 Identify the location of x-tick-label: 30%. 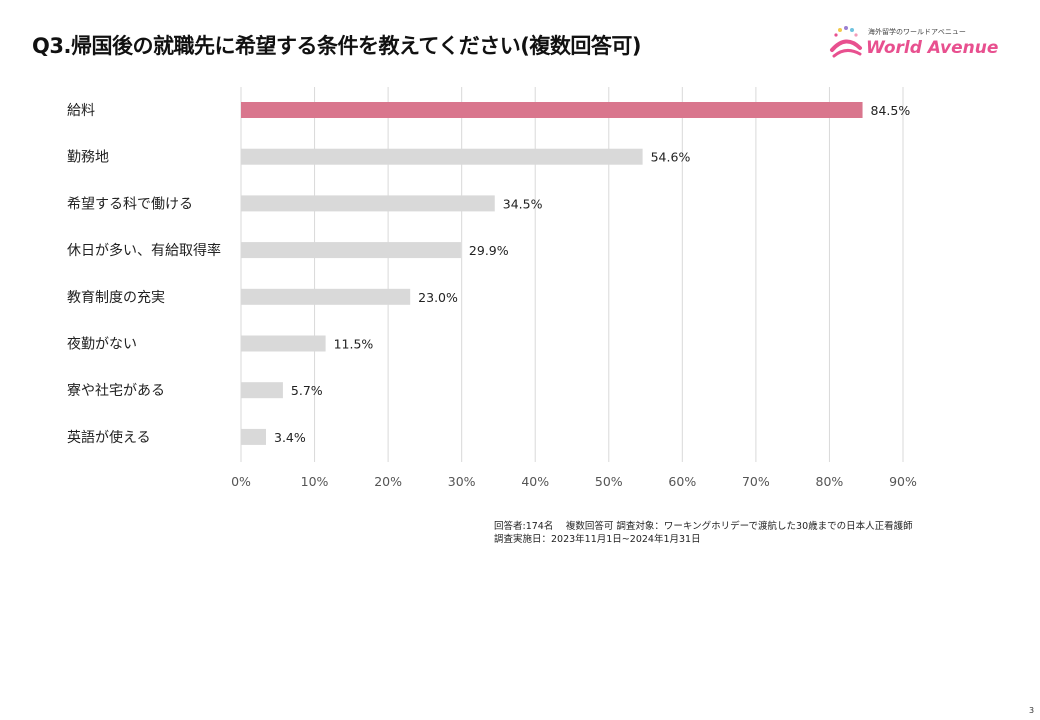
(462, 481).